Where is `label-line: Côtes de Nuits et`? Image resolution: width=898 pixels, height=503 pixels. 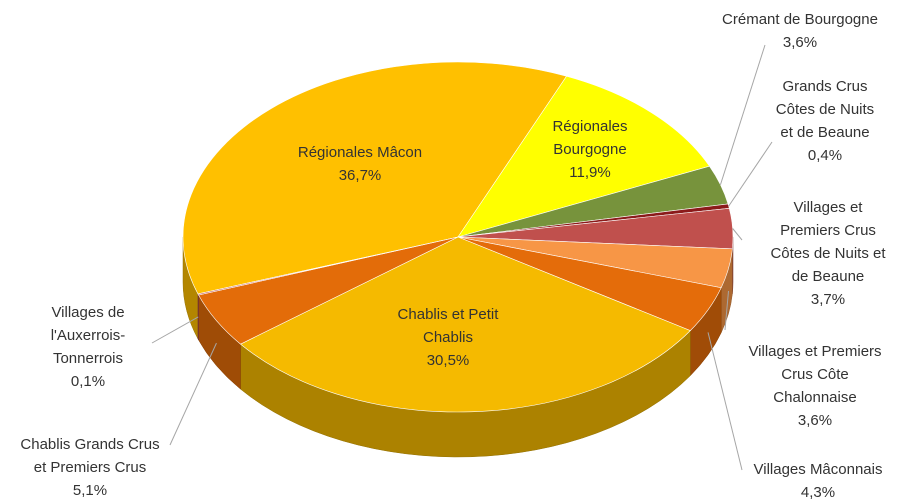 label-line: Côtes de Nuits et is located at coordinates (828, 253).